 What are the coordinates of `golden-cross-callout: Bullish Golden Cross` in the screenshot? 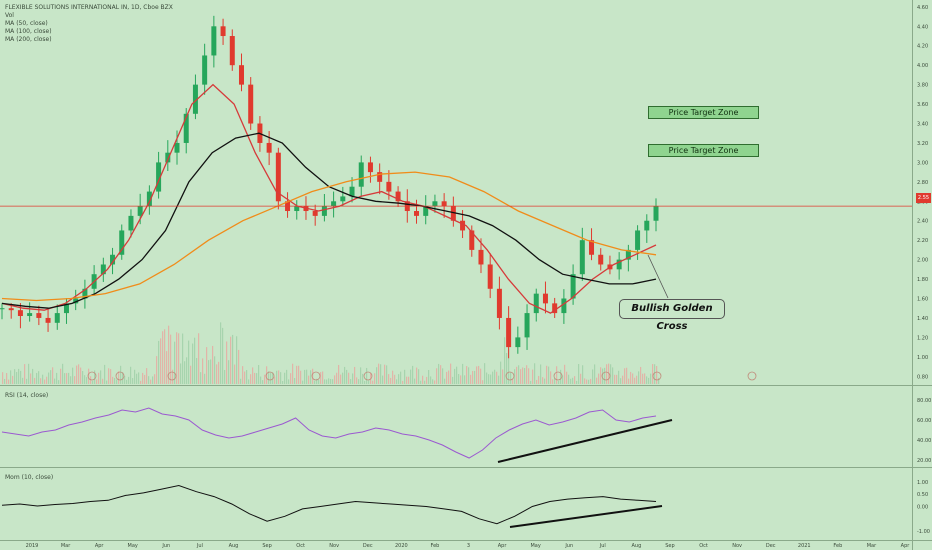 It's located at (672, 315).